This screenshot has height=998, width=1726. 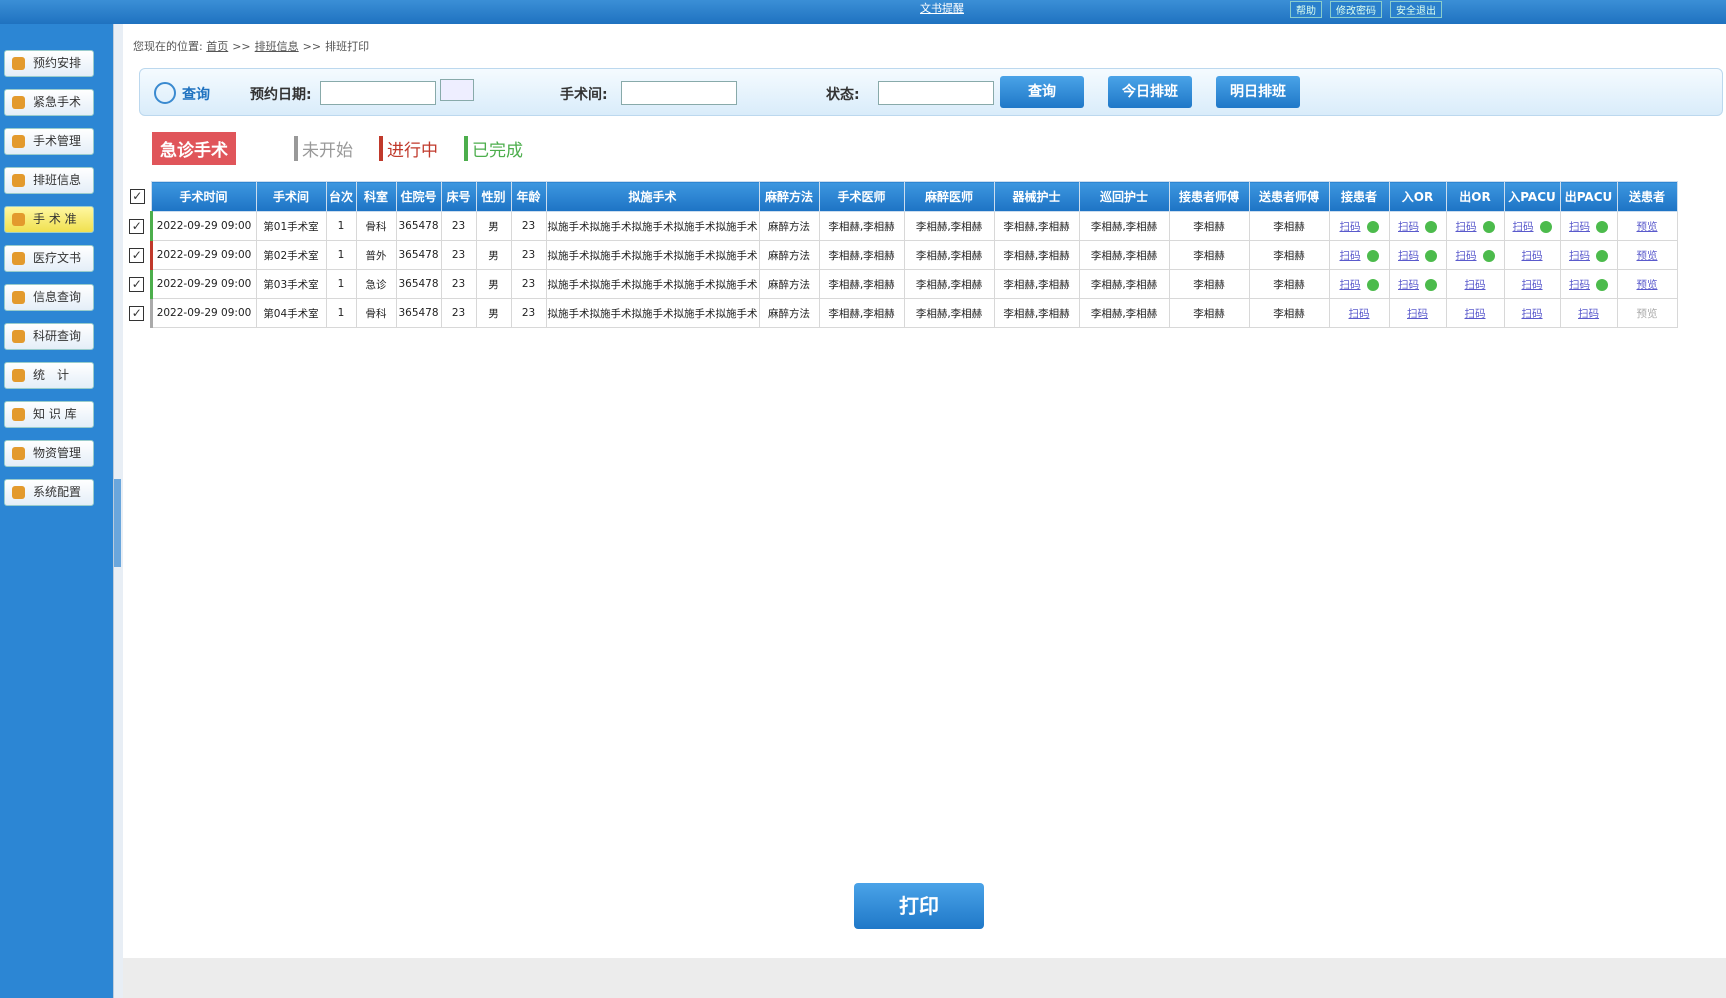 I want to click on search-button: 今日排班, so click(x=1150, y=92).